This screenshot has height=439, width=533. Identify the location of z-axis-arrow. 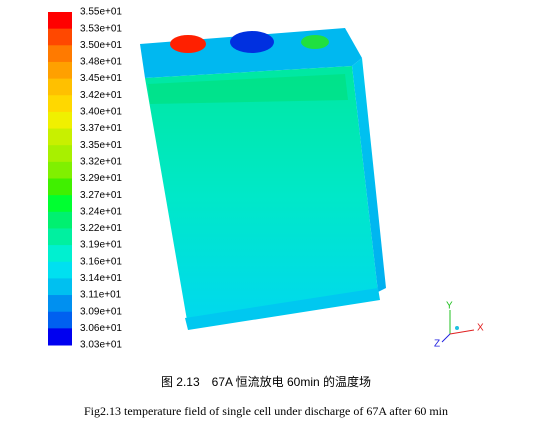
(446, 338).